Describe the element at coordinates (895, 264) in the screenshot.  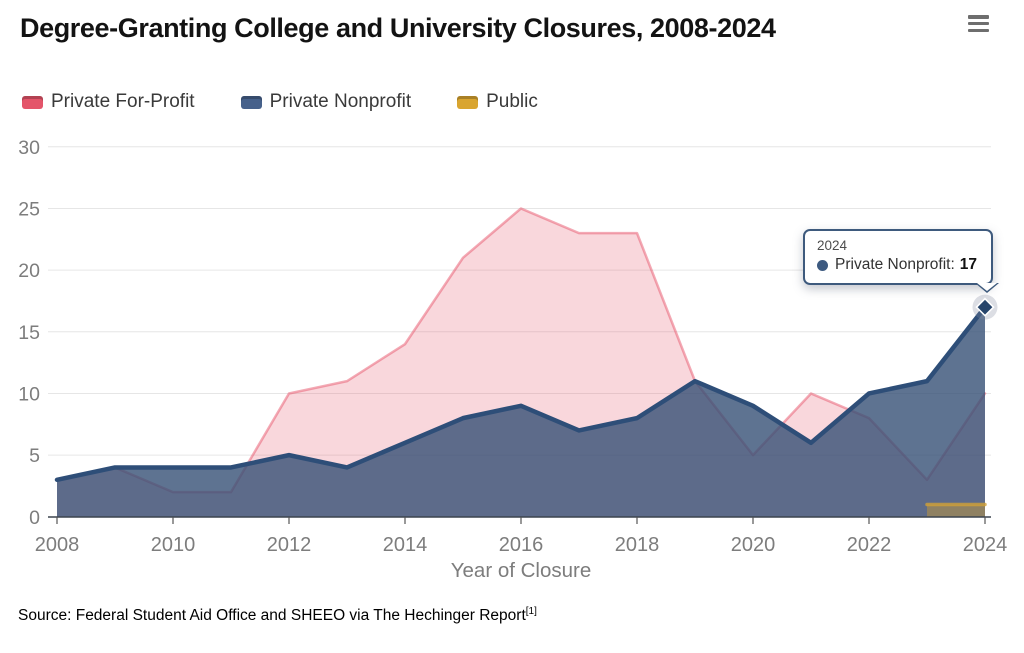
I see `tooltip-series-label: Private Nonprofit:` at that location.